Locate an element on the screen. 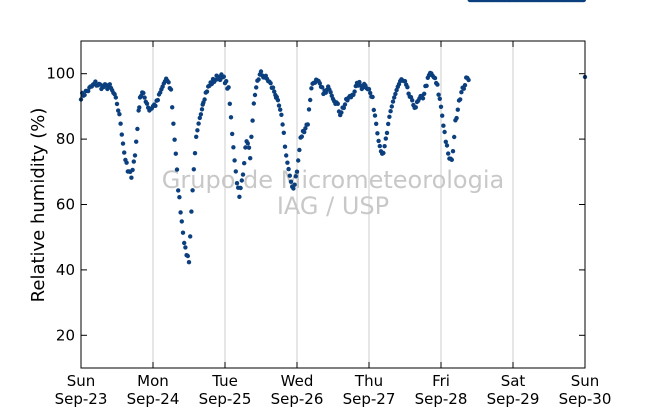  x-tick-label-day: Sun is located at coordinates (585, 381).